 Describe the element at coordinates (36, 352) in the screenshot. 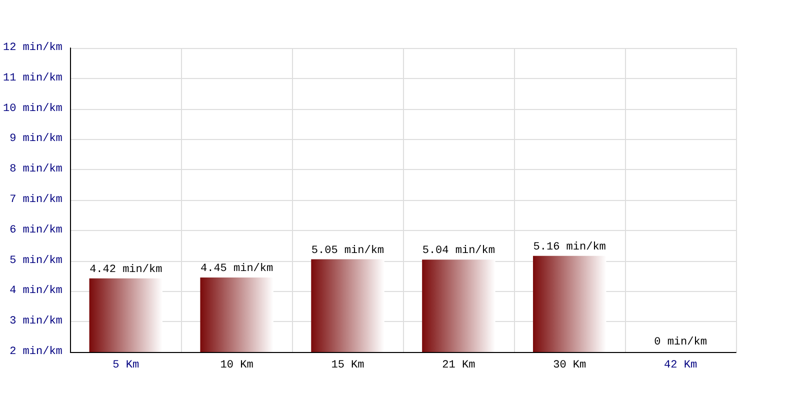

I see `y-tick-label: 2 min/km` at that location.